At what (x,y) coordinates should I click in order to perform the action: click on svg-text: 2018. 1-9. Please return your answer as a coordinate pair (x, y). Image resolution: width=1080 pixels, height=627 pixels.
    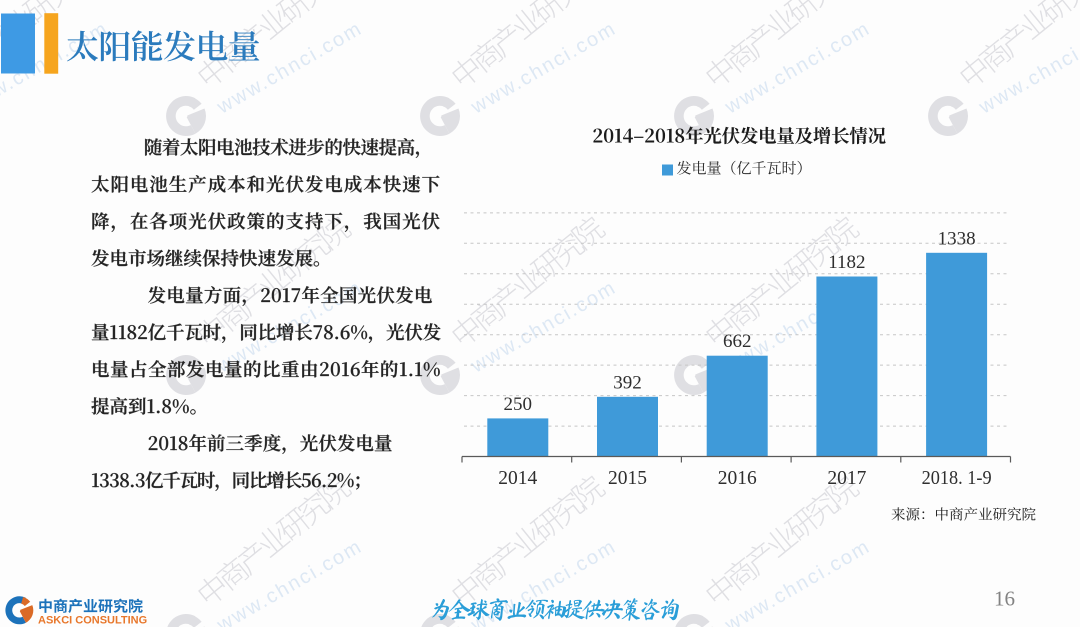
    Looking at the image, I should click on (957, 478).